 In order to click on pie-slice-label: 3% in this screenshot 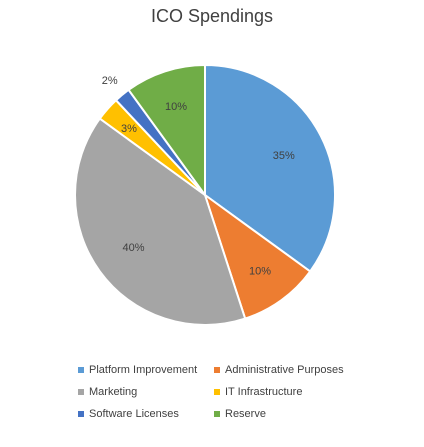, I will do `click(129, 129)`.